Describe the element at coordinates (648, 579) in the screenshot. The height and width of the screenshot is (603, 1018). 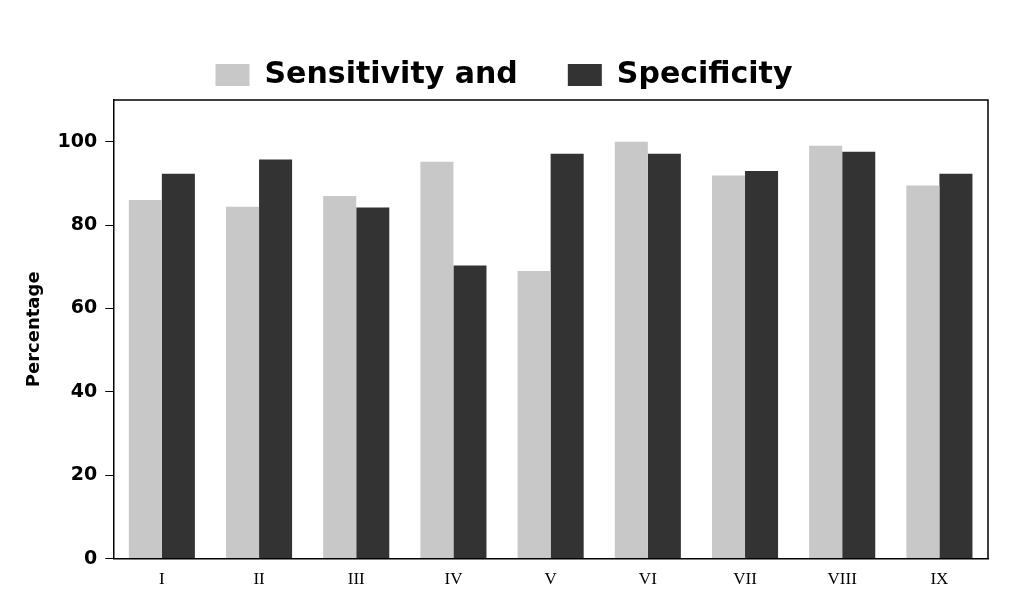
I see `x-tick-label: VI` at that location.